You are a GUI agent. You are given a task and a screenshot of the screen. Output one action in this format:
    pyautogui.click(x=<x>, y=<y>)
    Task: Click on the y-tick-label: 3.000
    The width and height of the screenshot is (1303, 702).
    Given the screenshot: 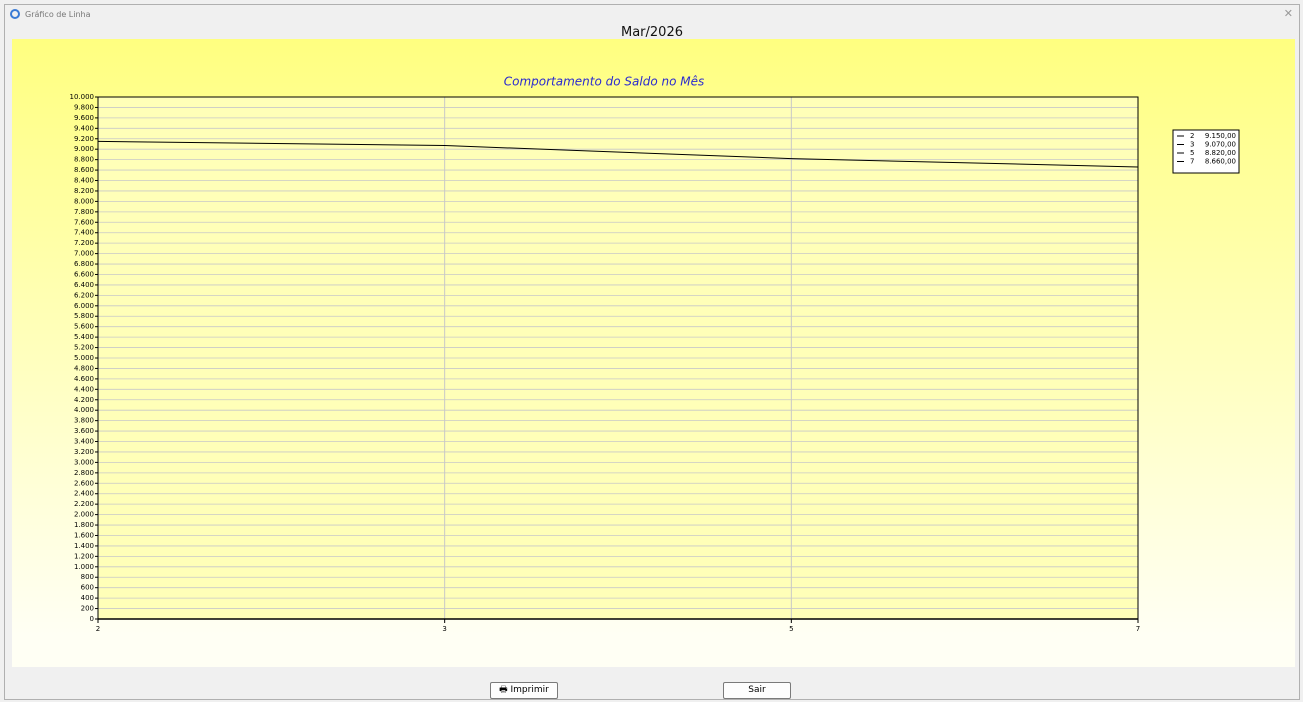 What is the action you would take?
    pyautogui.click(x=84, y=462)
    